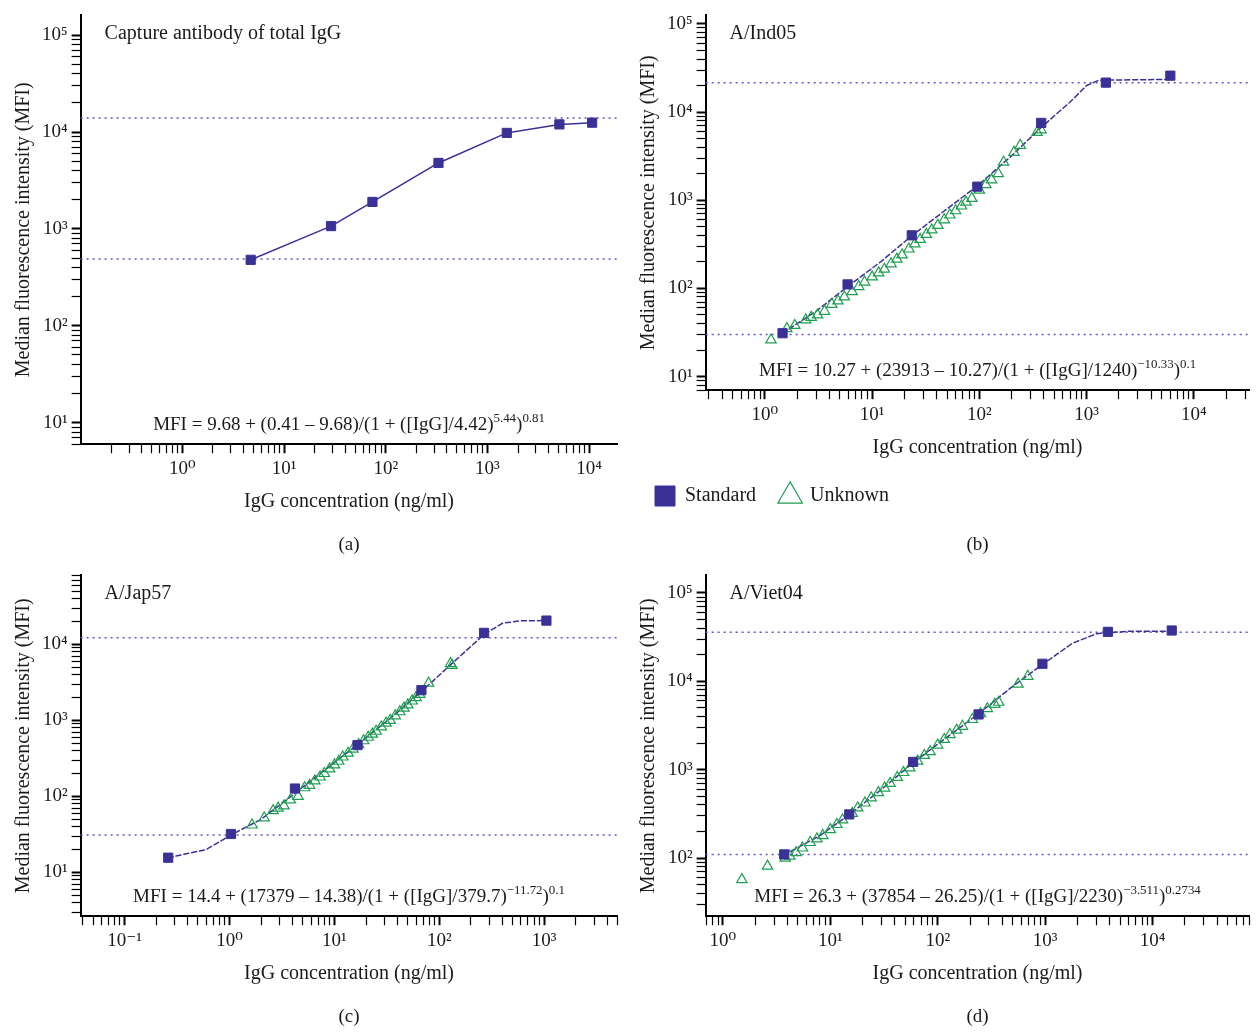 The image size is (1257, 1032). Describe the element at coordinates (349, 1016) in the screenshot. I see `text: (c)` at that location.